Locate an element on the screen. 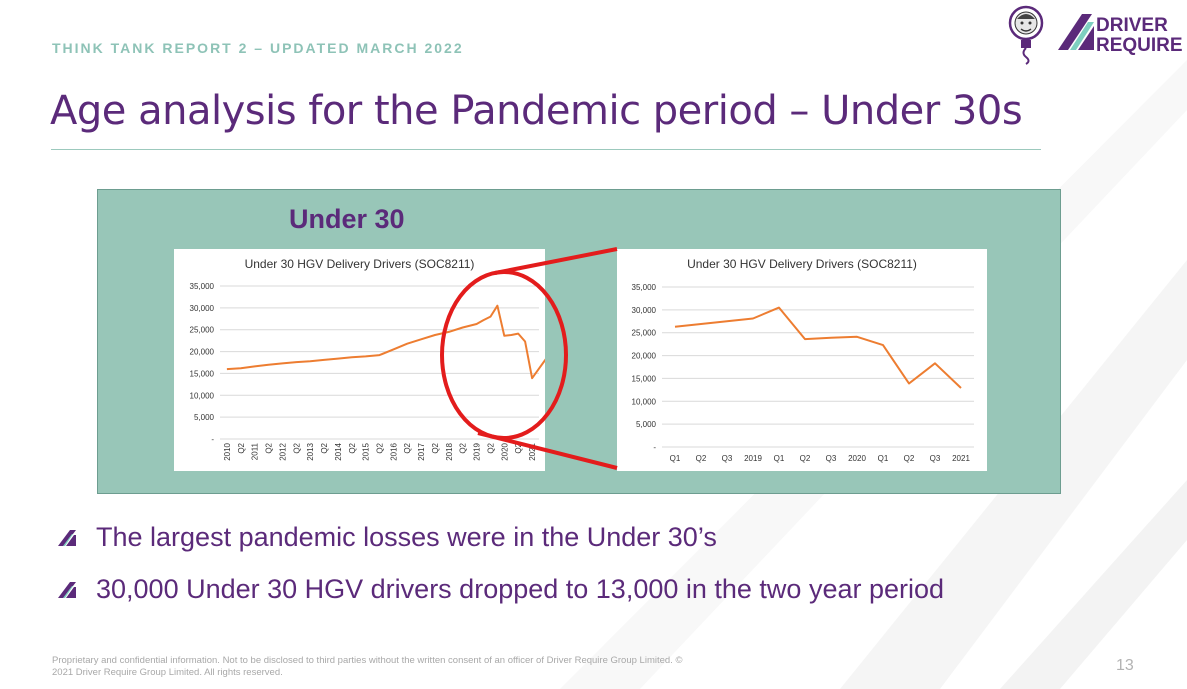 The image size is (1187, 689). x-tick-label: 2010 is located at coordinates (227, 451).